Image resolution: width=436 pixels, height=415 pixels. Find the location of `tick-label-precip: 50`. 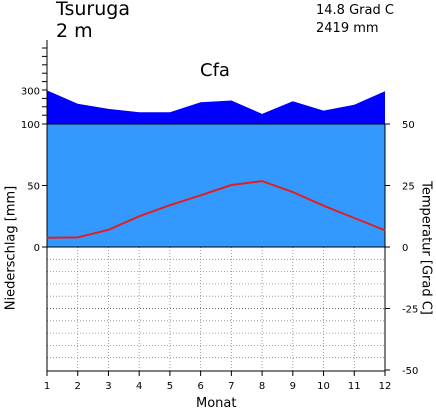

tick-label-precip: 50 is located at coordinates (33, 187).